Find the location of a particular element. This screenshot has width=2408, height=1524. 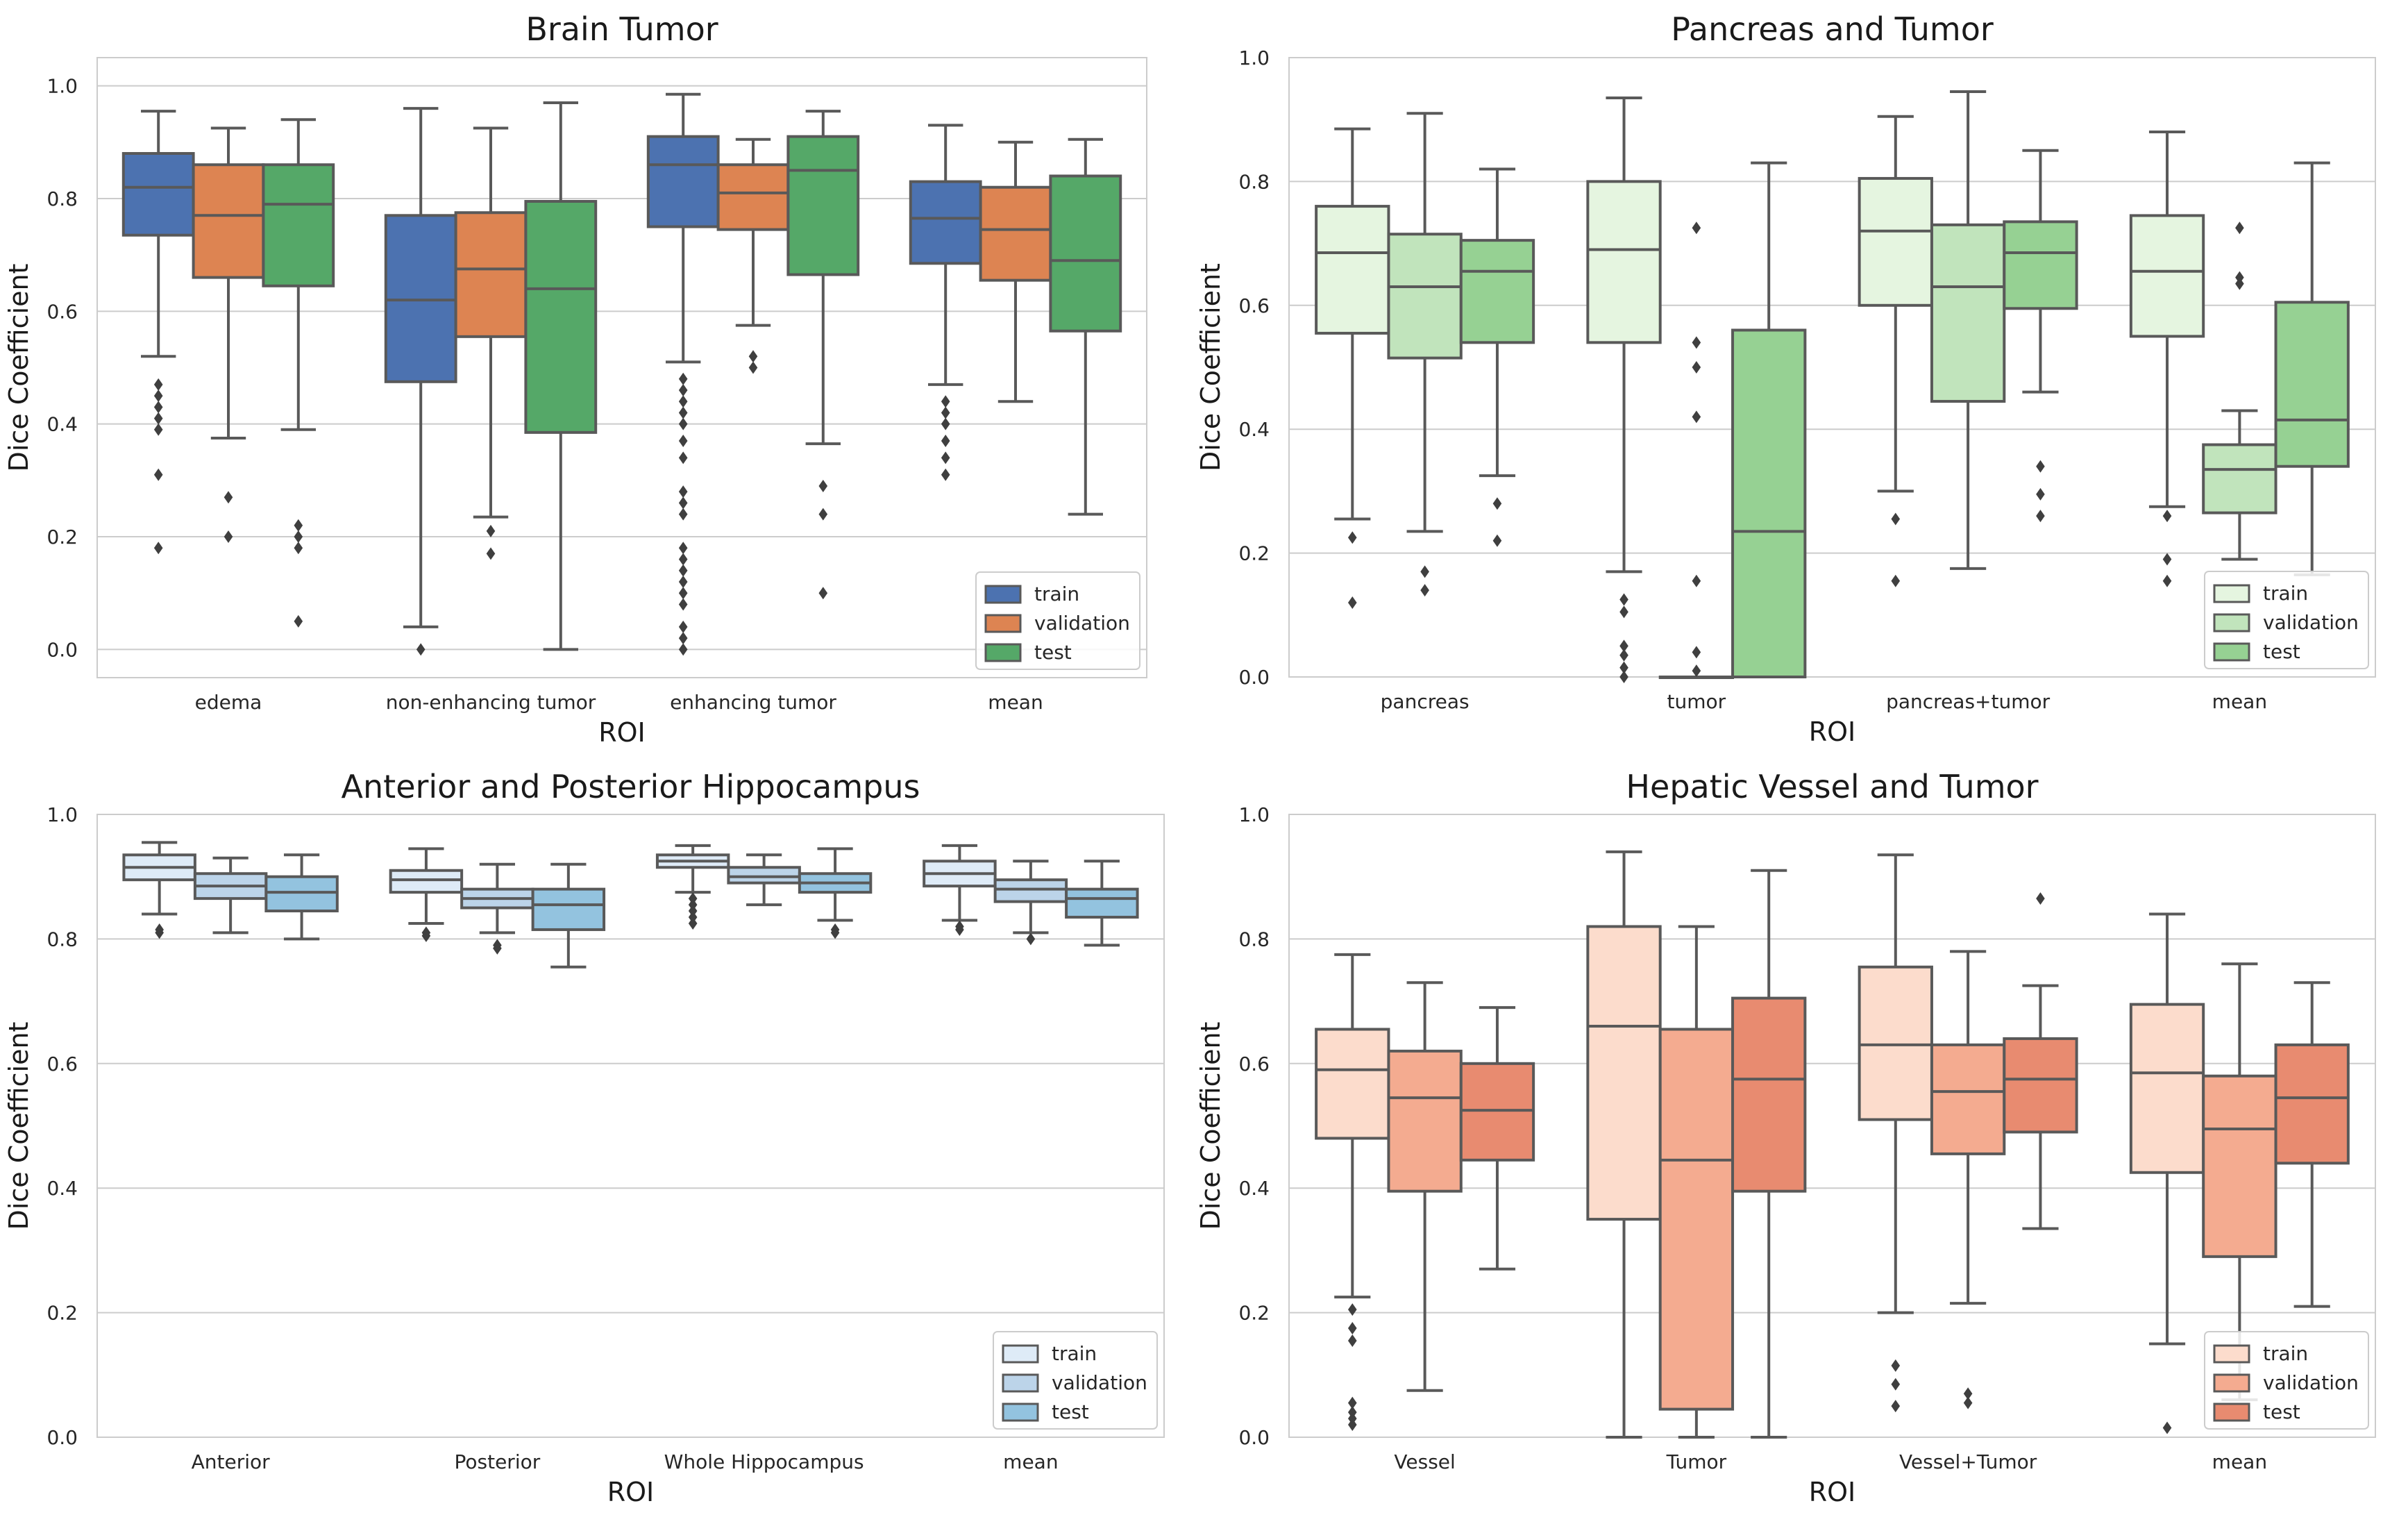

x-tick-label: pancreas+tumor is located at coordinates (1968, 702).